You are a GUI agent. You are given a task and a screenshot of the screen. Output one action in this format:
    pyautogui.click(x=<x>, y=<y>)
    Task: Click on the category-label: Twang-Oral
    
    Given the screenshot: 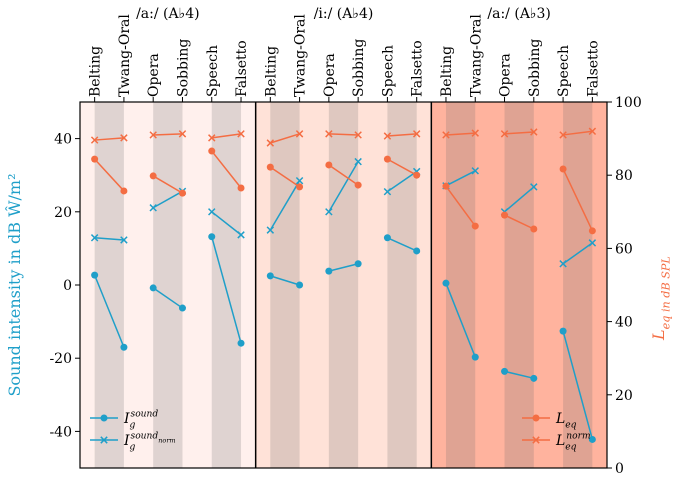 What is the action you would take?
    pyautogui.click(x=476, y=55)
    